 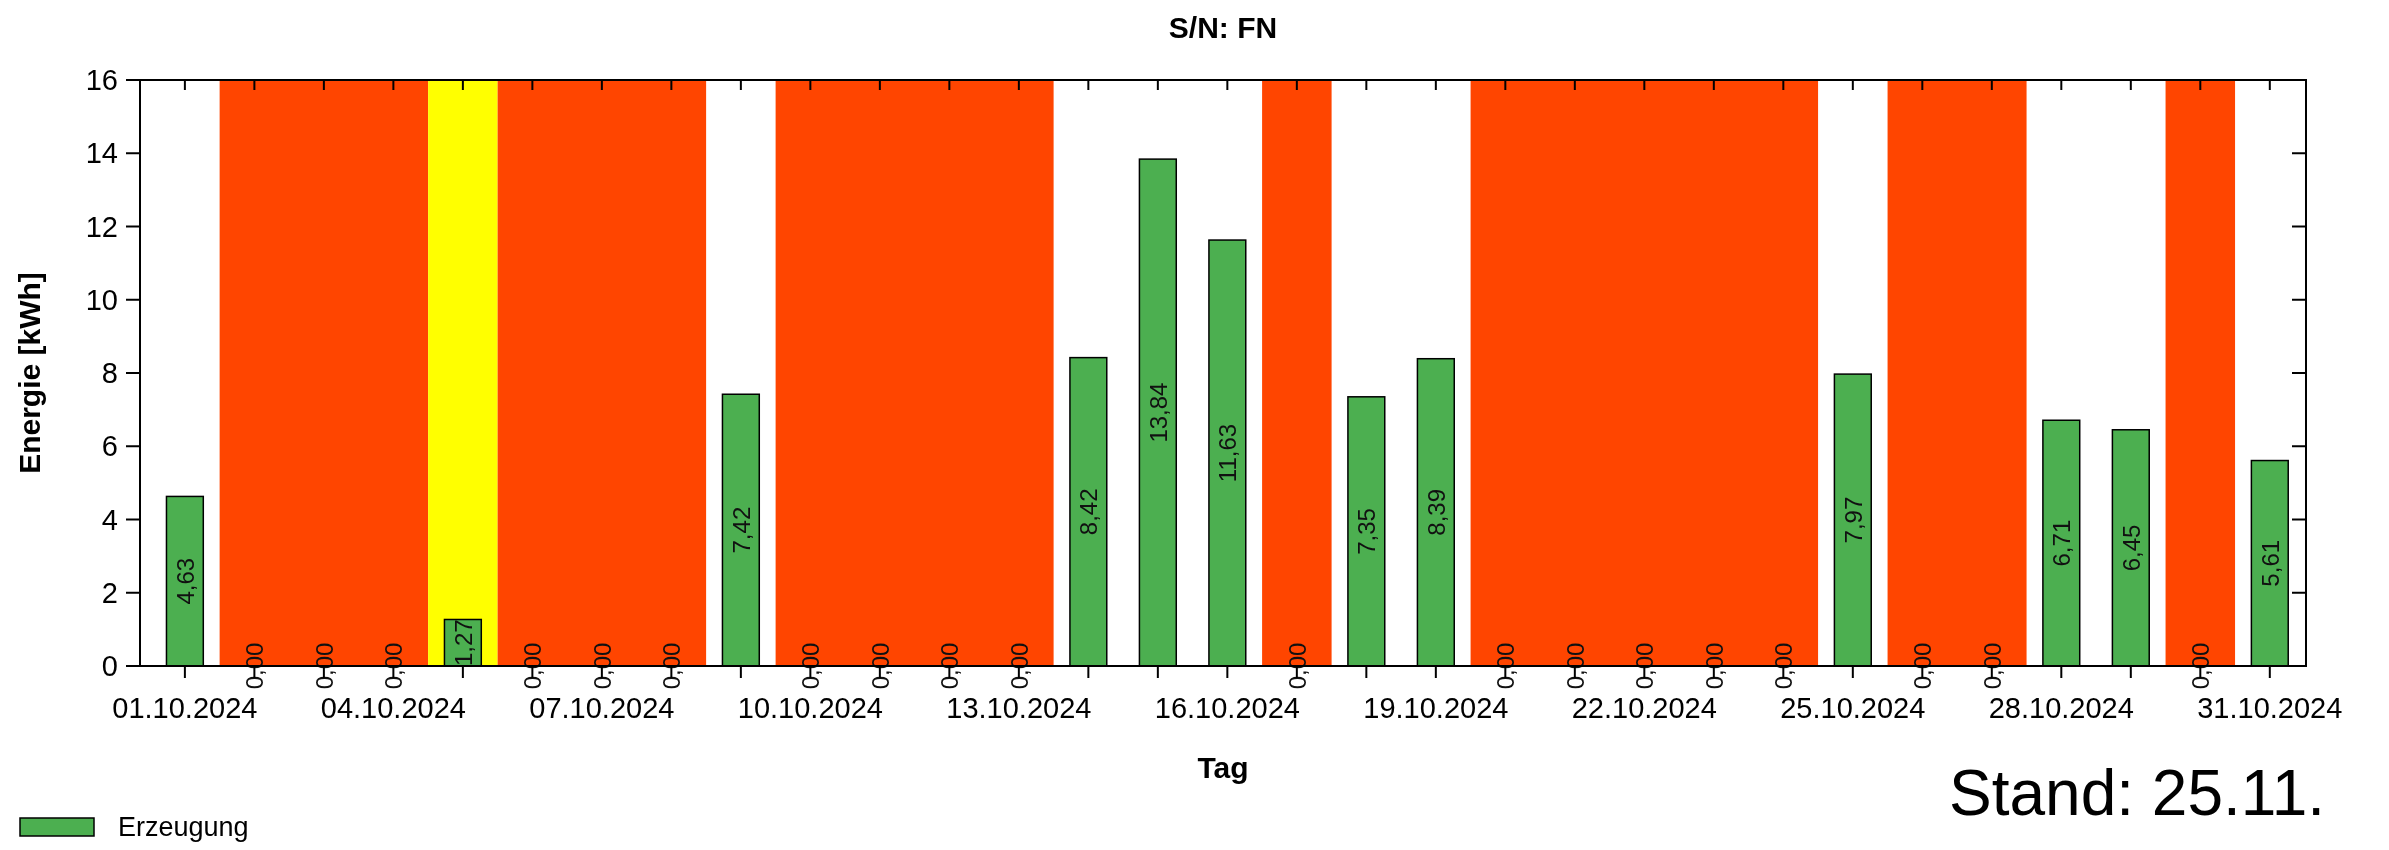 I want to click on x-tick-label: 16.10.2024, so click(x=1227, y=708).